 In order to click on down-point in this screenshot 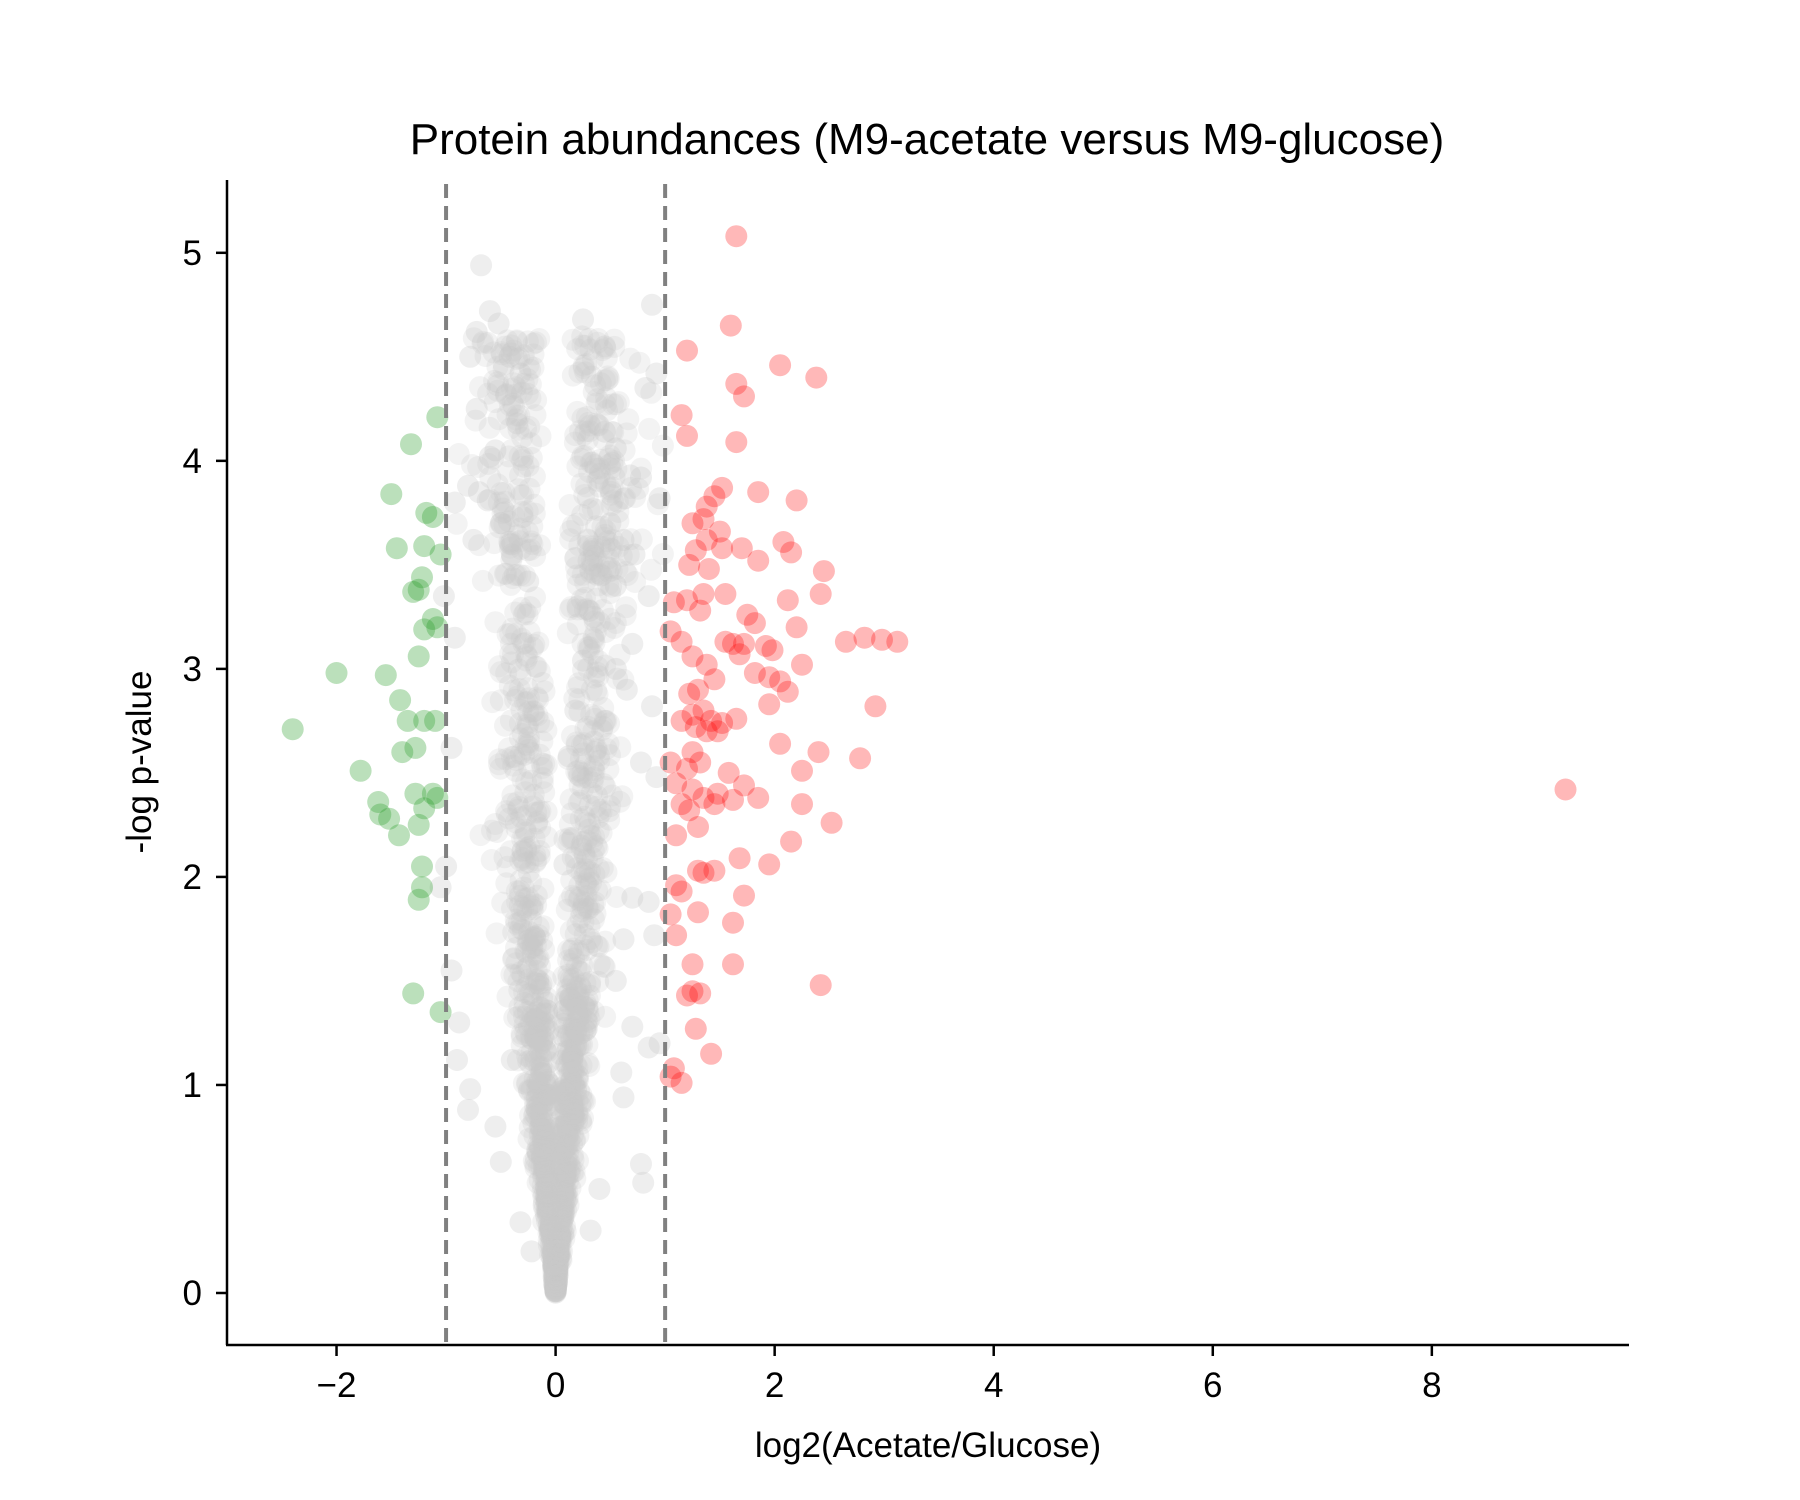, I will do `click(380, 814)`.